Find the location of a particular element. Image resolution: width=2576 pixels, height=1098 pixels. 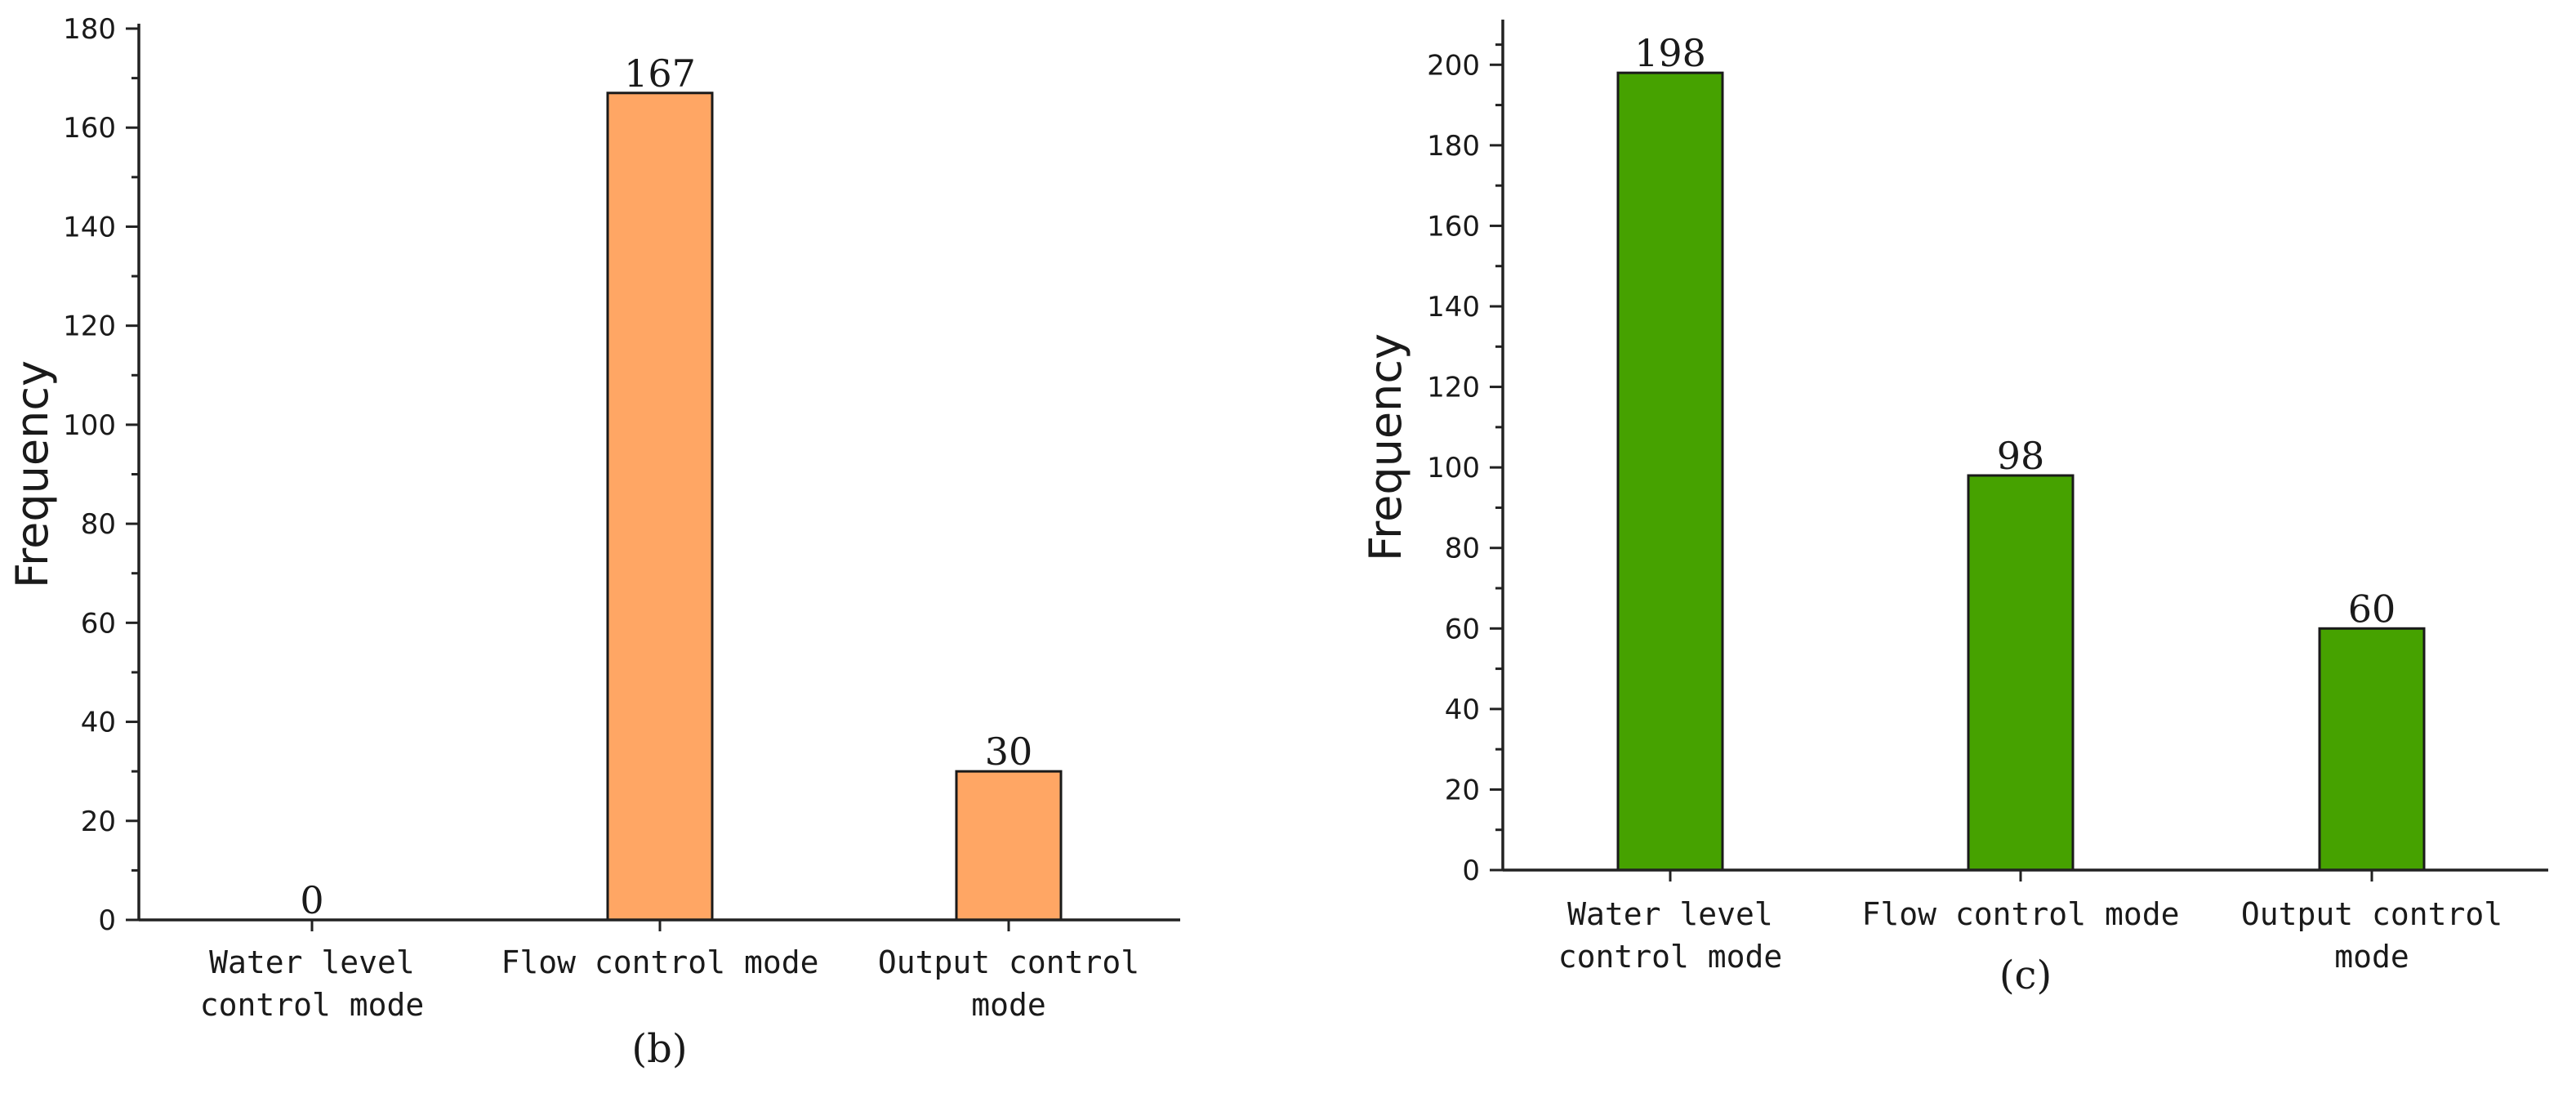

data-label: 198 is located at coordinates (1670, 53).